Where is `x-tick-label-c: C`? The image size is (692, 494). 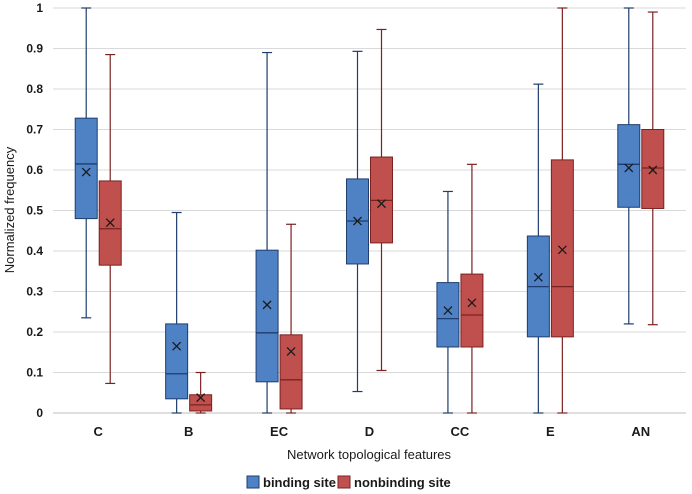 x-tick-label-c: C is located at coordinates (99, 431).